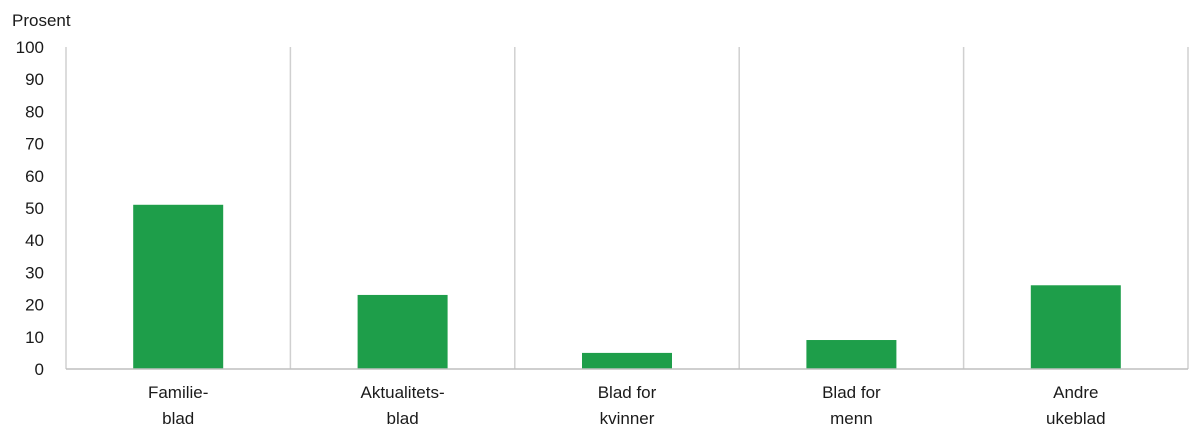 This screenshot has width=1191, height=430. I want to click on y-tick-label: 80, so click(34, 111).